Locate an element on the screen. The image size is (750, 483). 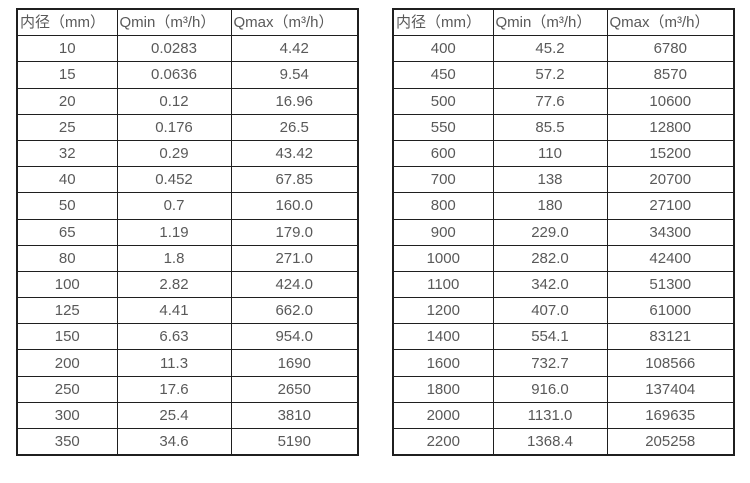
table-cell: 200 is located at coordinates (67, 363).